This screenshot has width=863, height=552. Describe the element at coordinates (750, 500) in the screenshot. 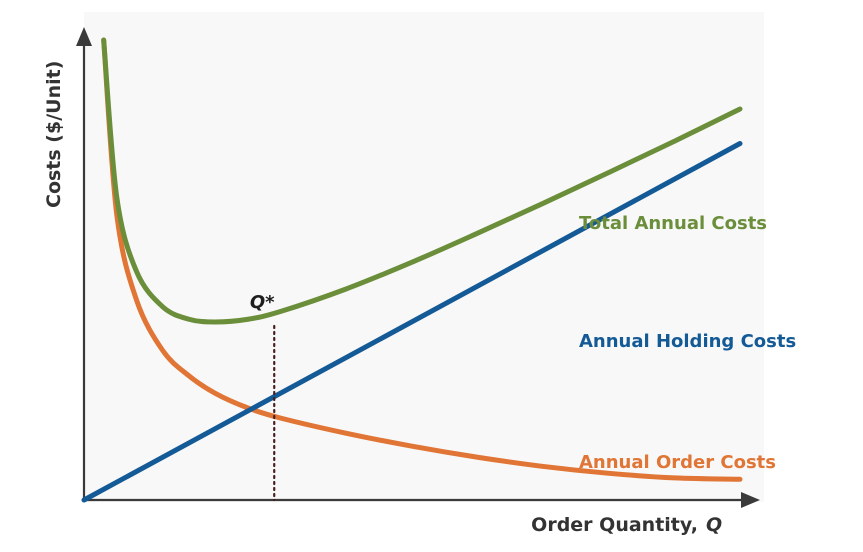

I see `x-axis-arrow` at that location.